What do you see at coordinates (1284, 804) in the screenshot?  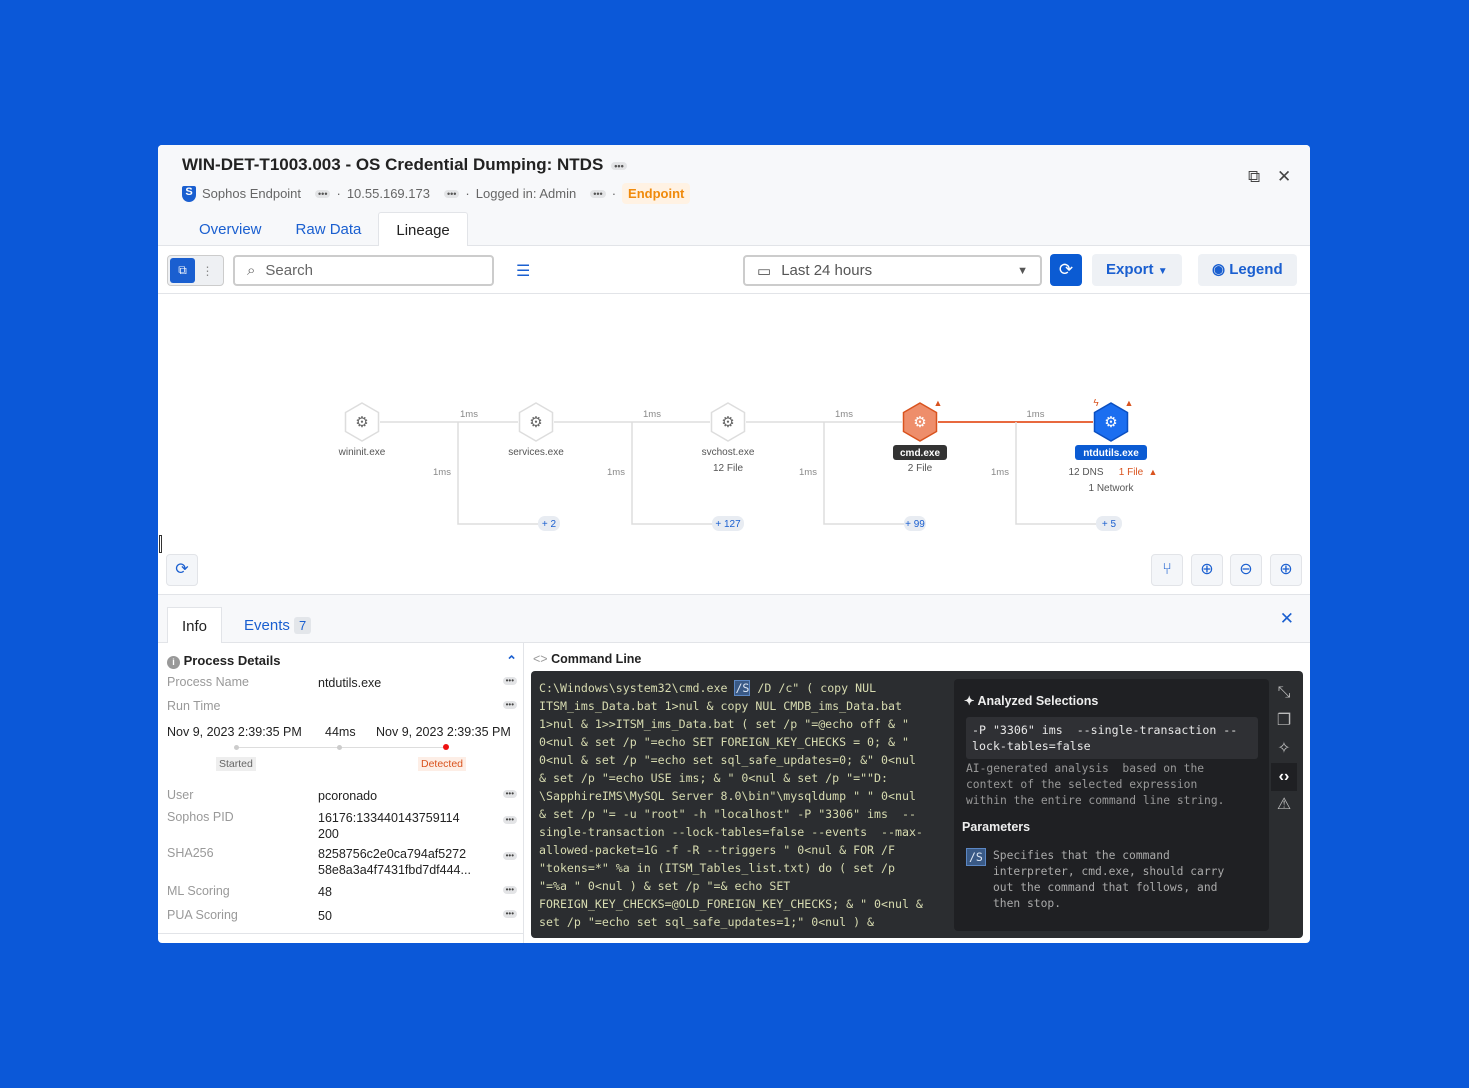 I see `comment-icon: ⚠` at bounding box center [1284, 804].